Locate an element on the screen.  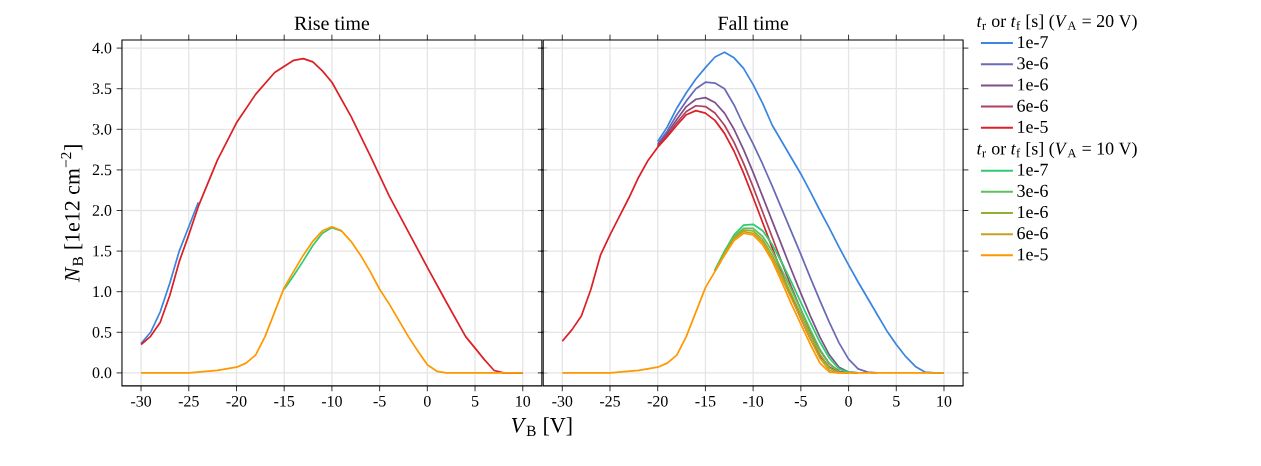
y-tick-label: 2.5 is located at coordinates (102, 170).